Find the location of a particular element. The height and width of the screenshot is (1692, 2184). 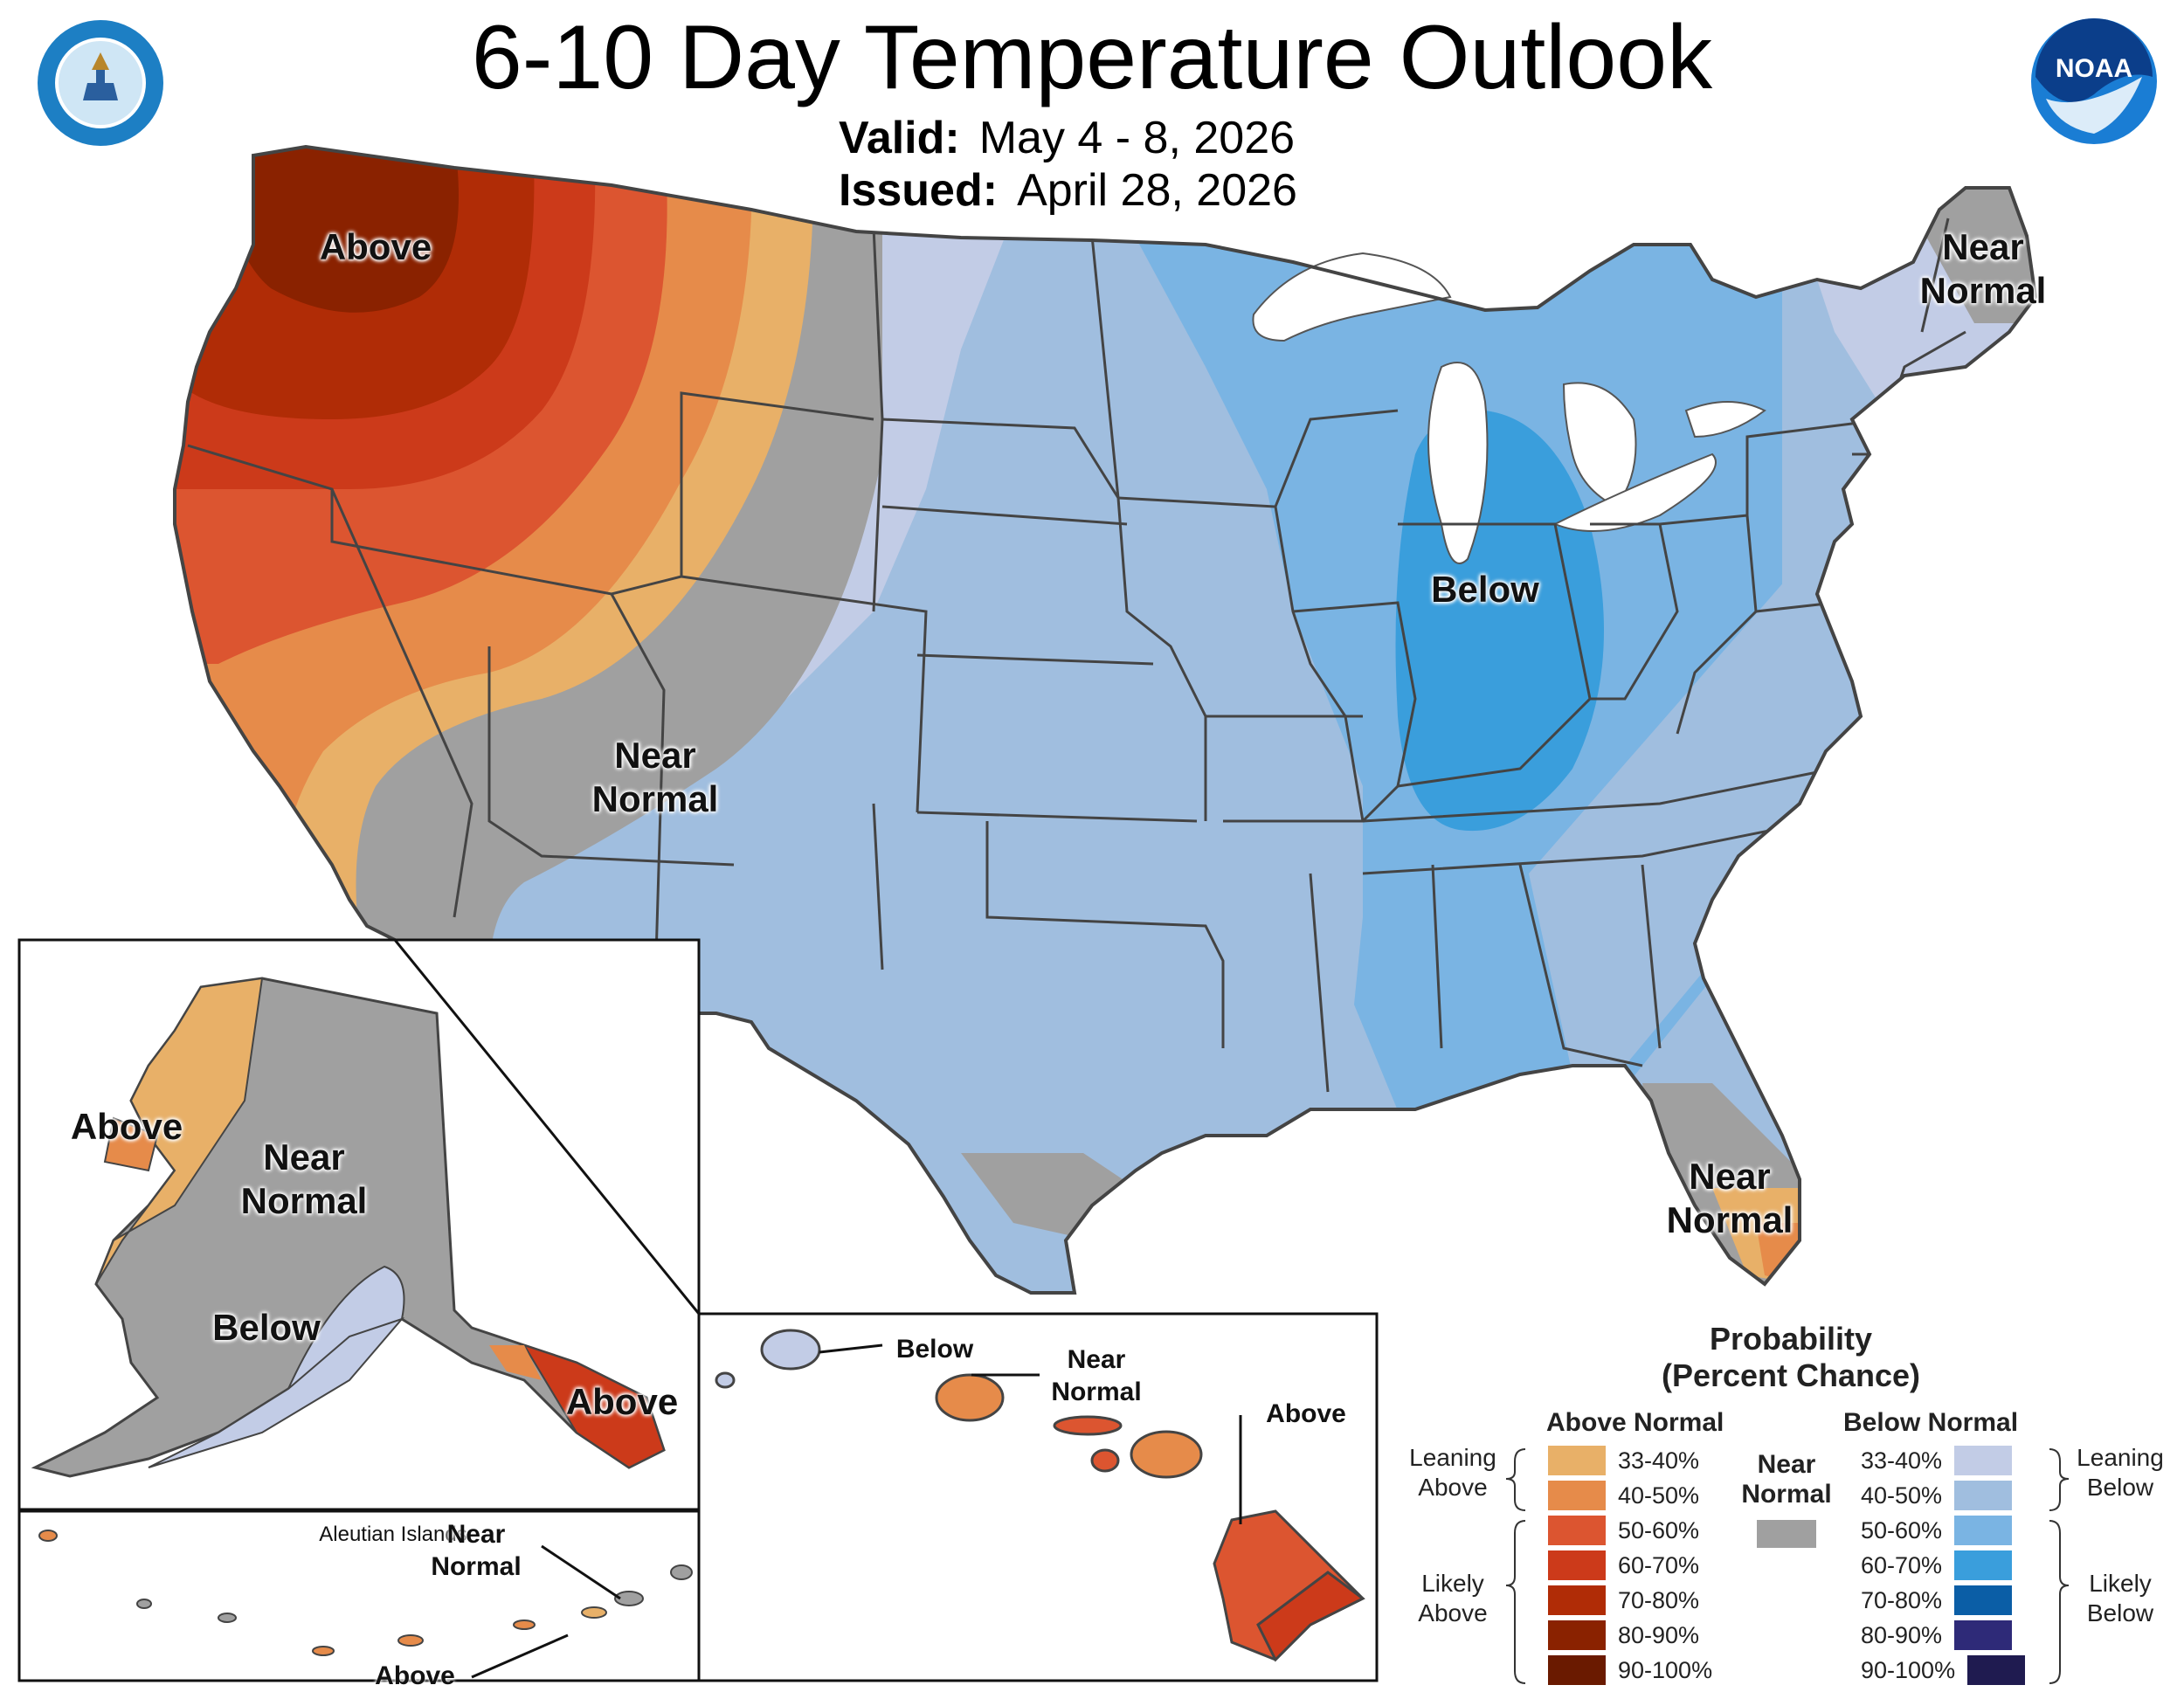

label-alaska-below: Below is located at coordinates (266, 1328).